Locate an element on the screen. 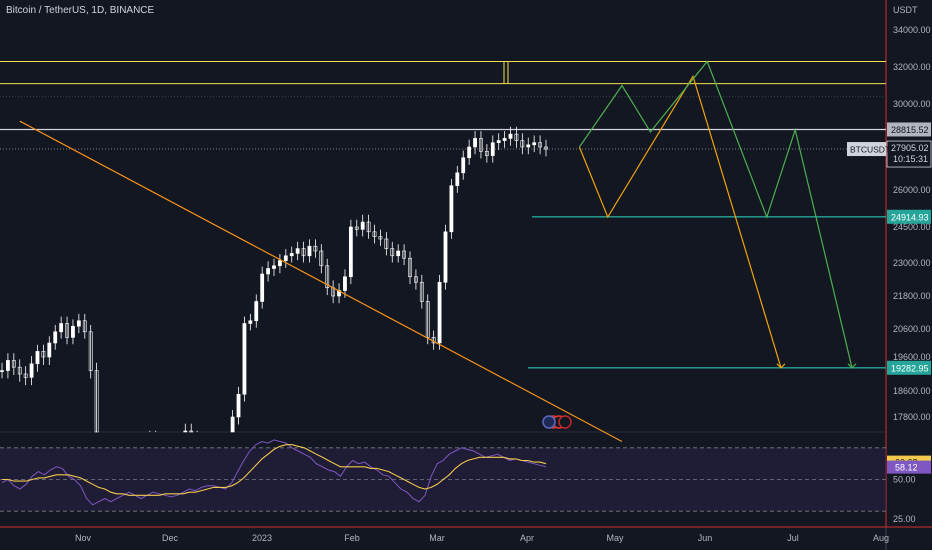 The width and height of the screenshot is (932, 550). time-tick-label: Mar is located at coordinates (437, 538).